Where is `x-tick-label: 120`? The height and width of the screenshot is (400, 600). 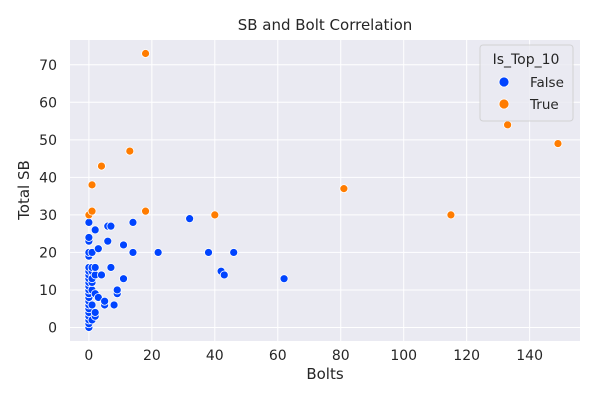
x-tick-label: 120 is located at coordinates (466, 356).